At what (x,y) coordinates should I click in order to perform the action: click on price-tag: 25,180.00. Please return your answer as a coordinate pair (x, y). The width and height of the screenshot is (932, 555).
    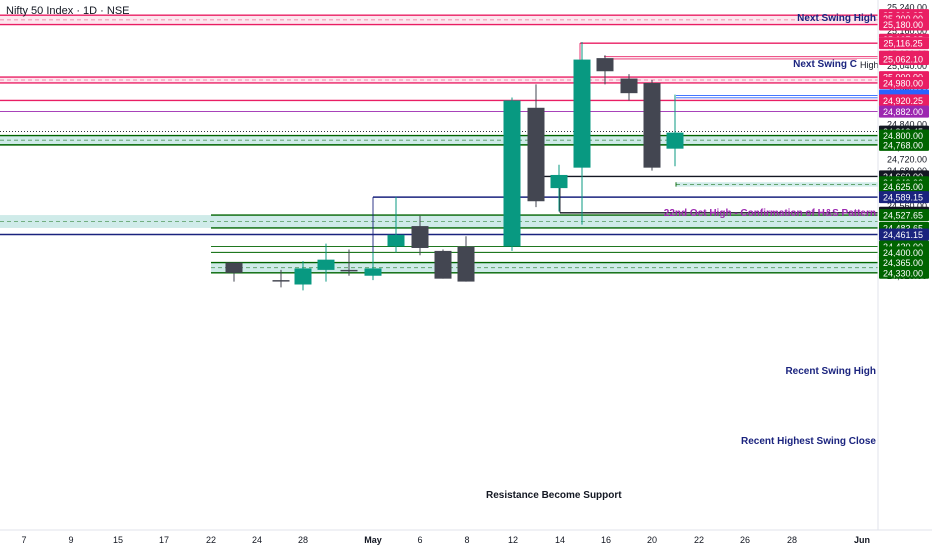
    Looking at the image, I should click on (904, 24).